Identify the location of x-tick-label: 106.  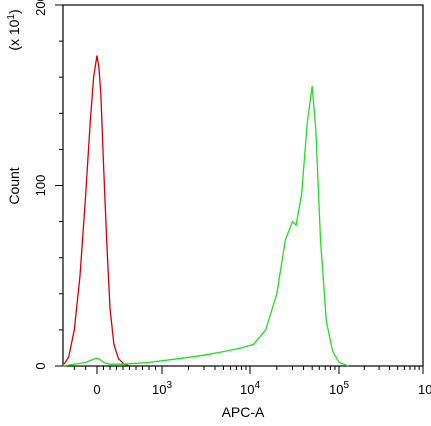
(424, 388).